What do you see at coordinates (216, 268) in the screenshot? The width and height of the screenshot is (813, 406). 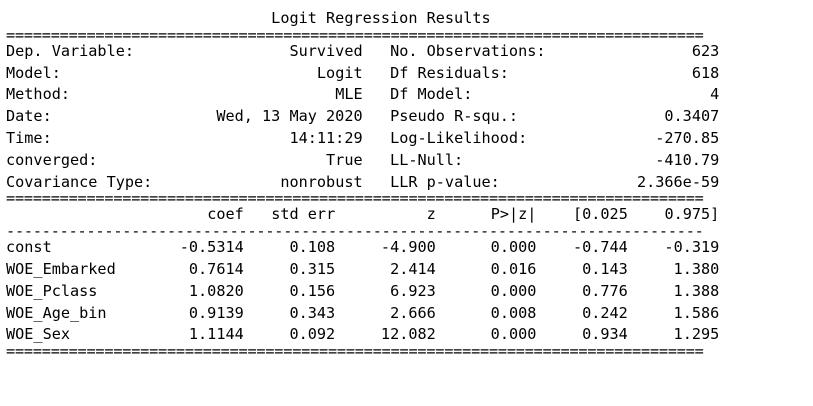 I see `coef-value: 0.7614` at bounding box center [216, 268].